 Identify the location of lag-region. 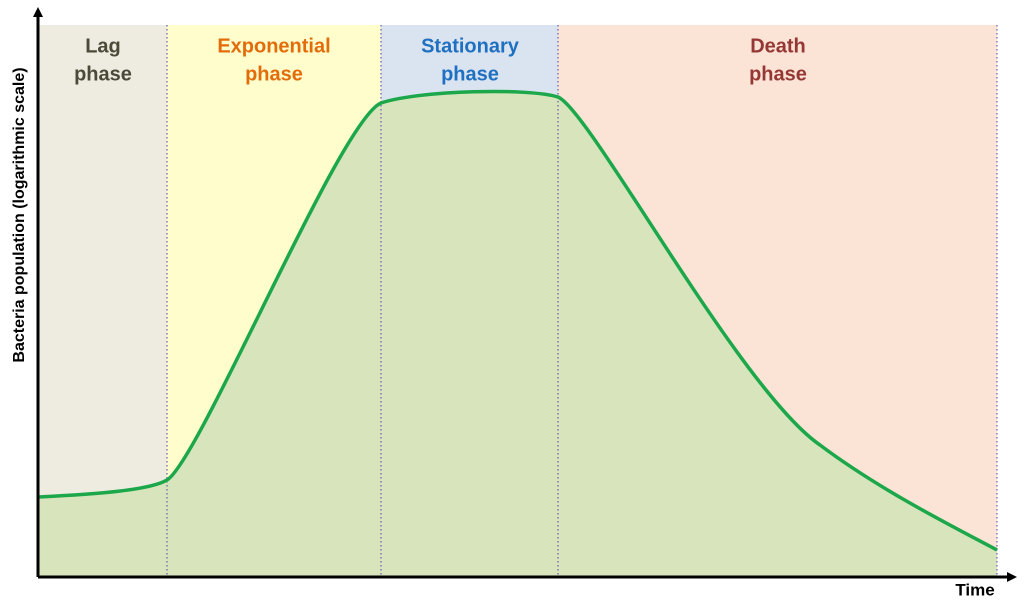
(102, 301).